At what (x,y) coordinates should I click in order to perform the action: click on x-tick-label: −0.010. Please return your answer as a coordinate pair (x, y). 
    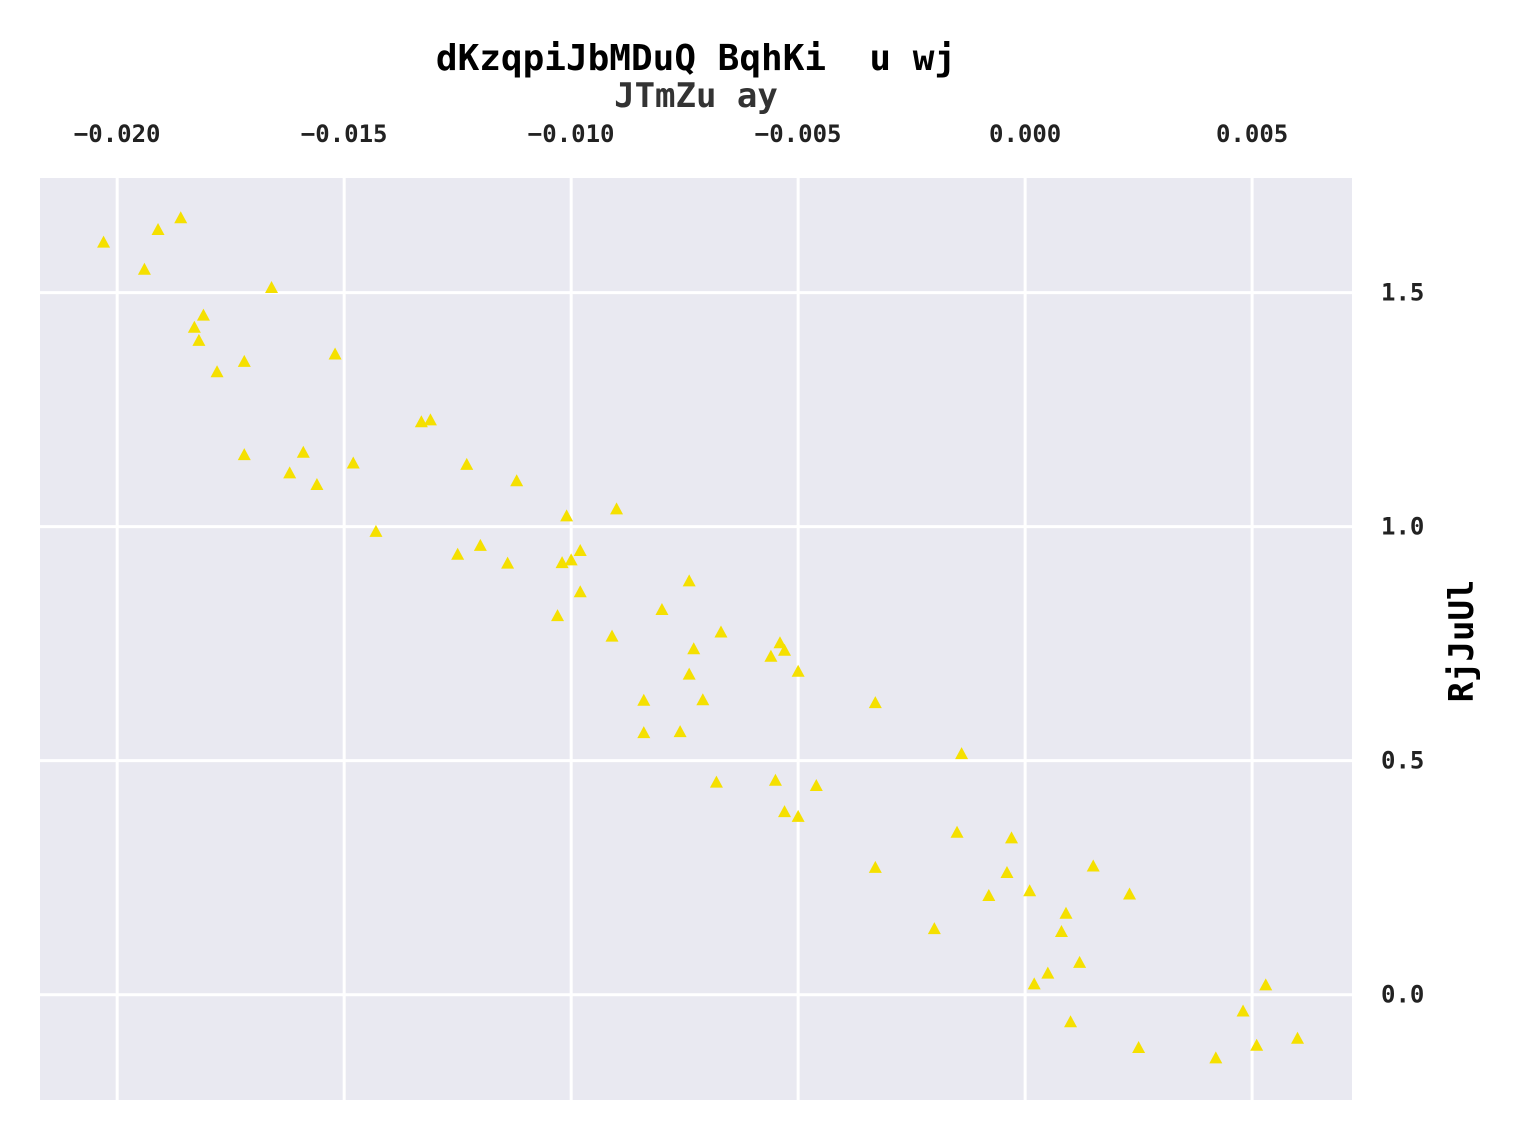
    Looking at the image, I should click on (571, 134).